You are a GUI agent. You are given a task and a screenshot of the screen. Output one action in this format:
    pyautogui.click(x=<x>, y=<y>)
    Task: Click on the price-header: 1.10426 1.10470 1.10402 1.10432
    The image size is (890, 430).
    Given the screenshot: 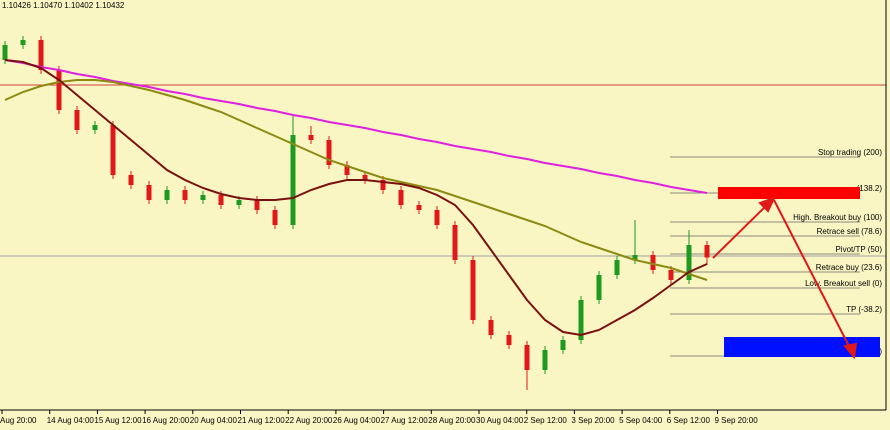 What is the action you would take?
    pyautogui.click(x=63, y=5)
    